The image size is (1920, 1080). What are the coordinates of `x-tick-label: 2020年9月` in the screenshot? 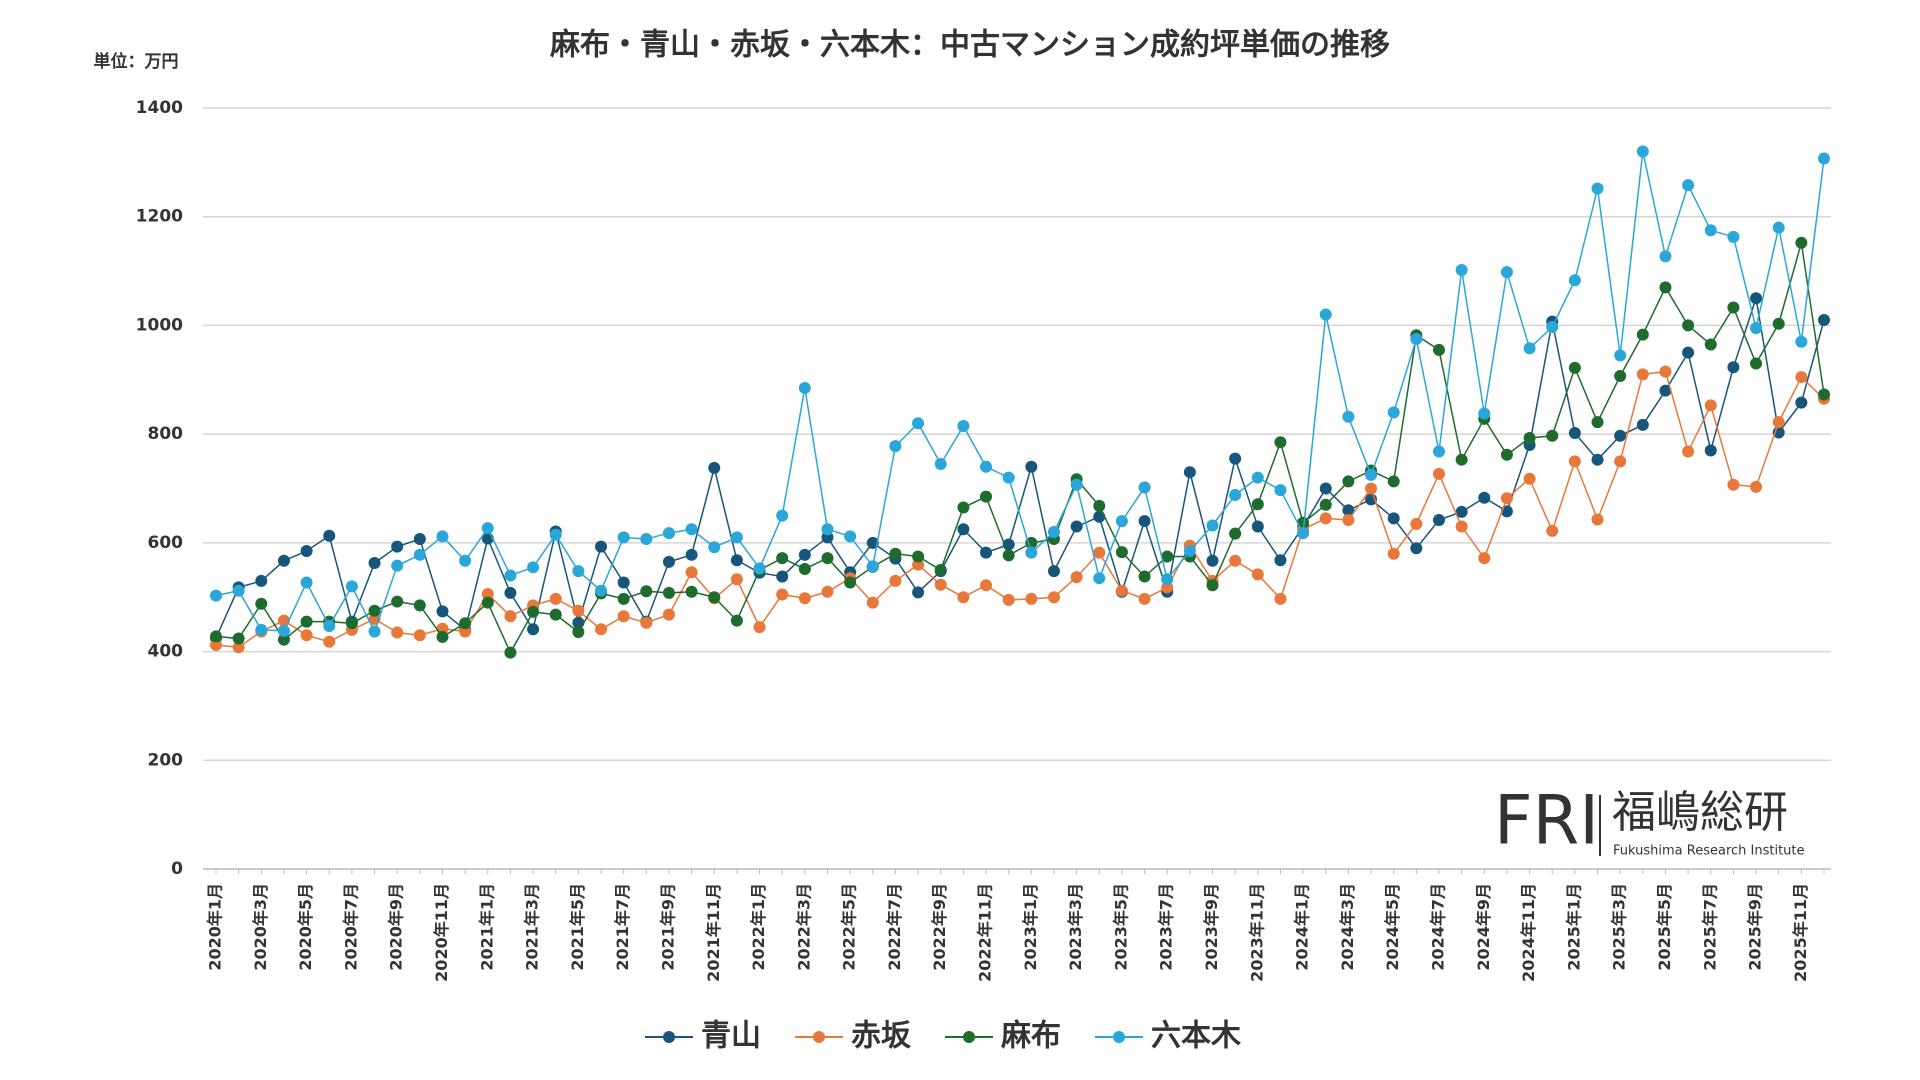 It's located at (396, 927).